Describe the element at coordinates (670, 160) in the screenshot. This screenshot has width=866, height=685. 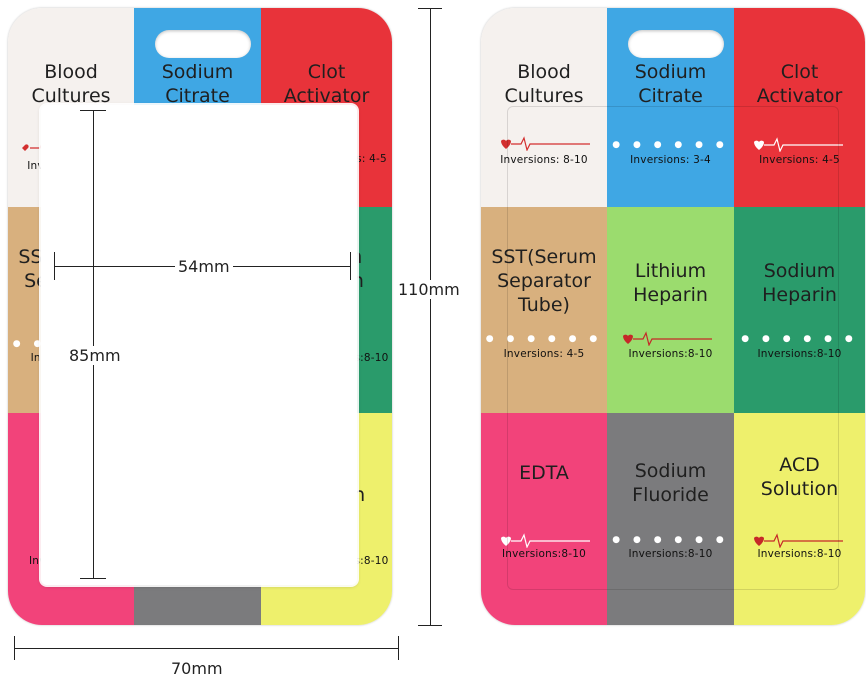
I see `inversions-sodium-citrate: Inversions: 3-4` at that location.